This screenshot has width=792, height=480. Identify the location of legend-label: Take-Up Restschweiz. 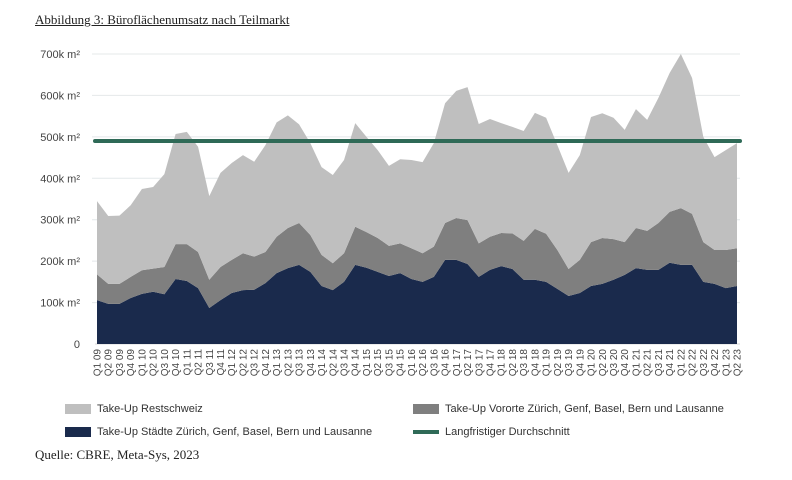
(150, 409).